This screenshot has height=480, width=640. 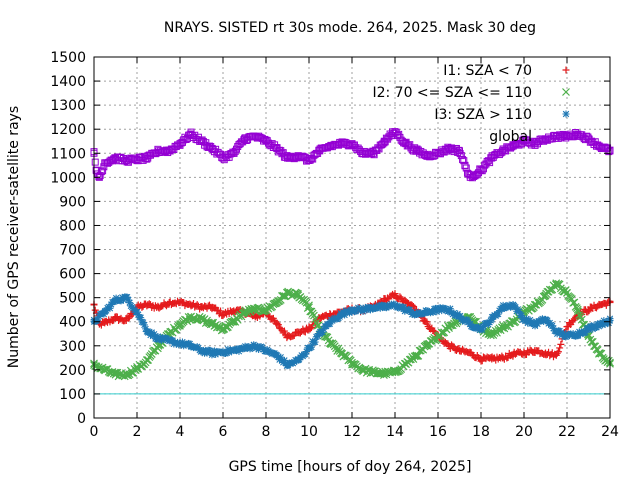 I want to click on y-axis-label: Number of GPS receiver-satellite rays, so click(x=14, y=237).